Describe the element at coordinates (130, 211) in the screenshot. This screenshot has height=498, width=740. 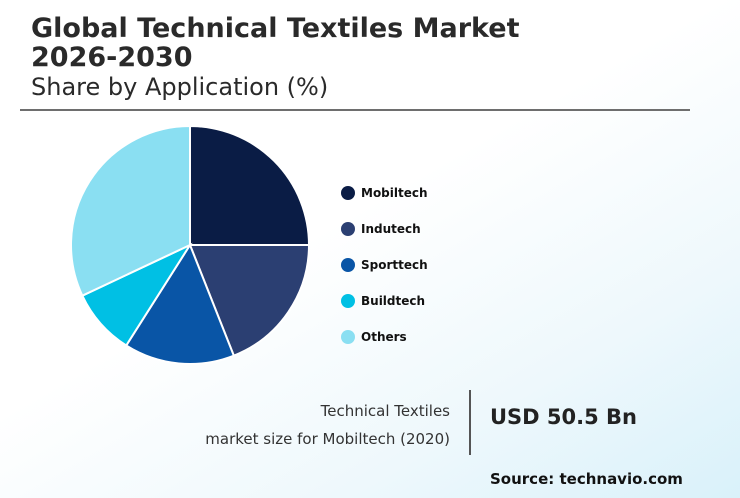
I see `pie-slice-others` at that location.